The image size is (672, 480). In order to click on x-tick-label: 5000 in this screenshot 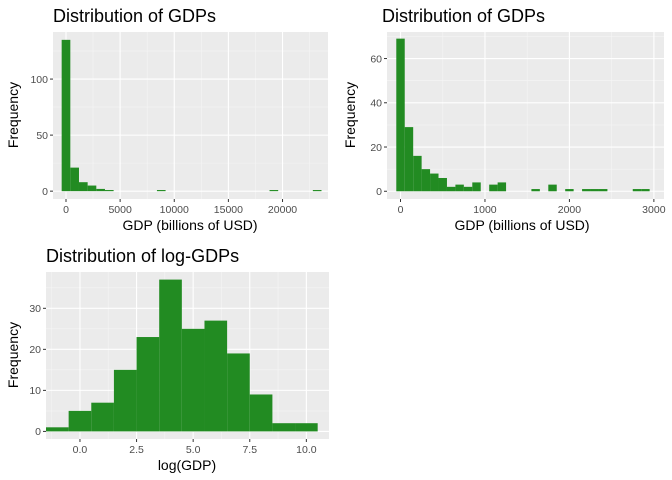, I will do `click(120, 210)`.